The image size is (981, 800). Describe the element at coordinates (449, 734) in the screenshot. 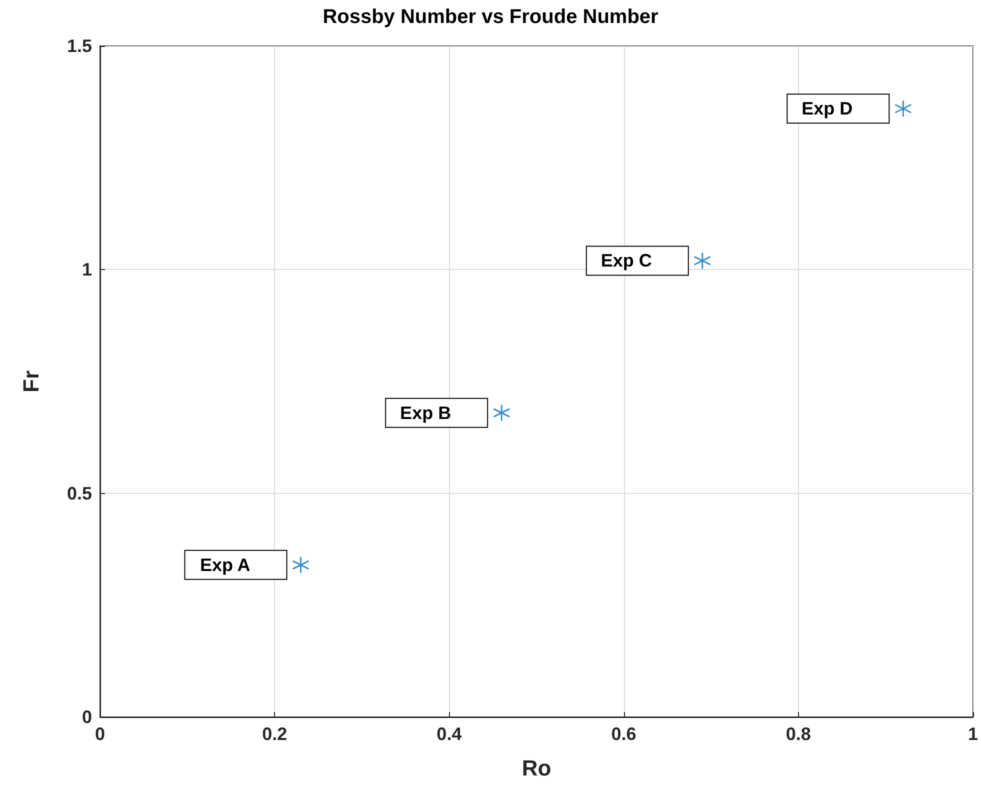

I see `x-tick-label: 0.4` at that location.